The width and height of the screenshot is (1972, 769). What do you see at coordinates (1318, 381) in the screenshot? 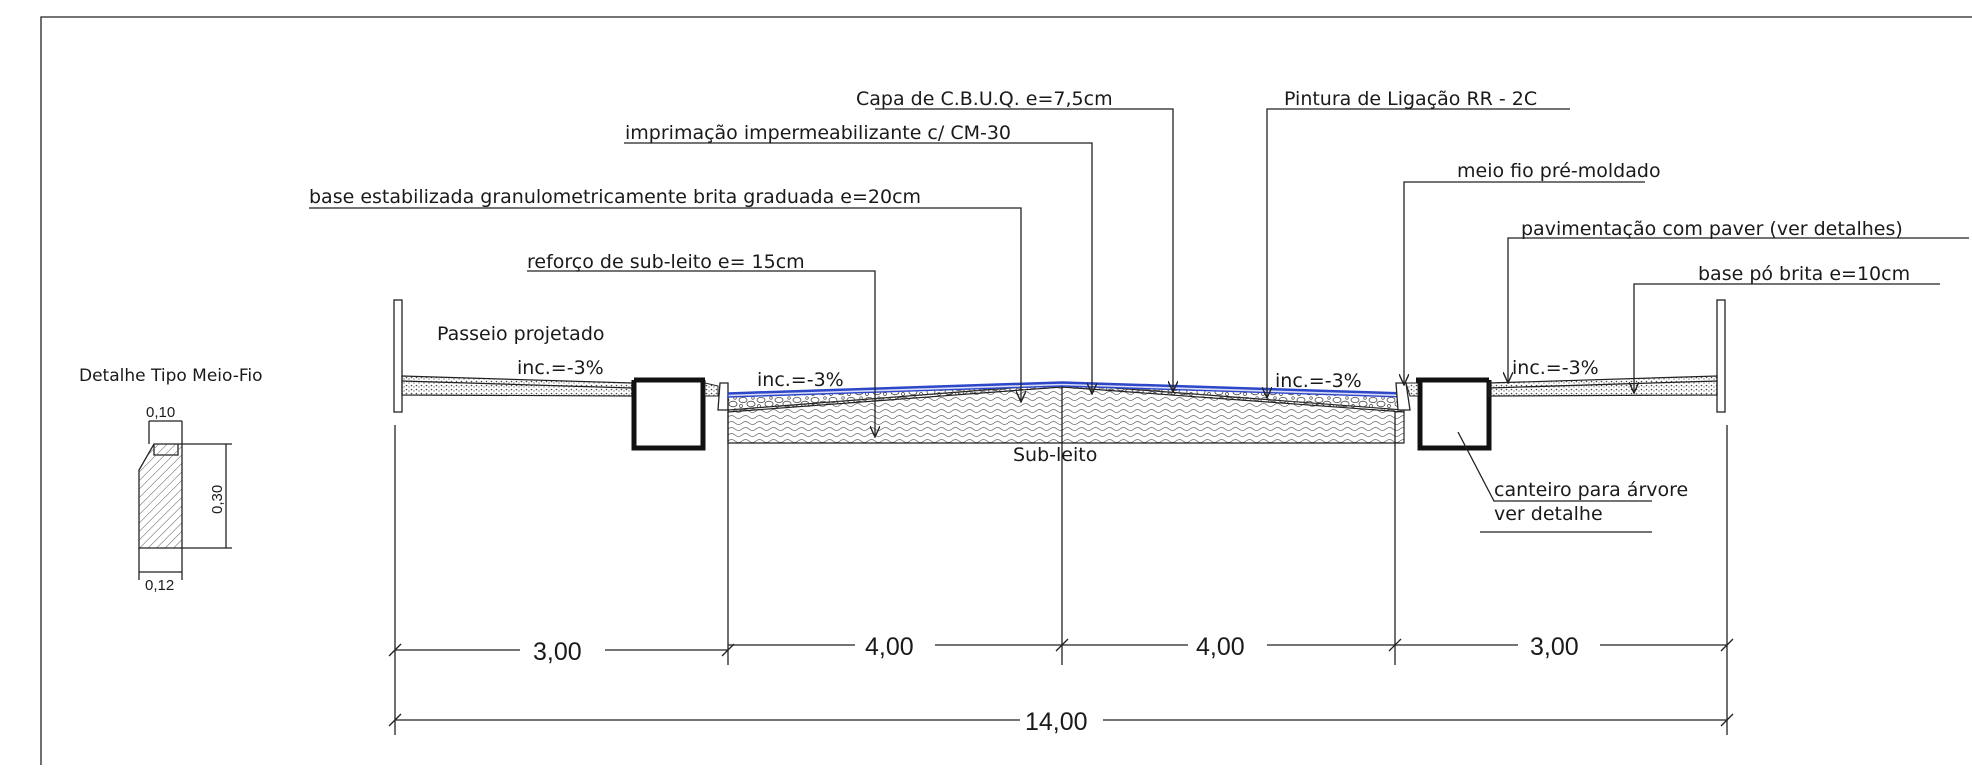
I see `label-inc-right-road: inc.=-3%` at bounding box center [1318, 381].